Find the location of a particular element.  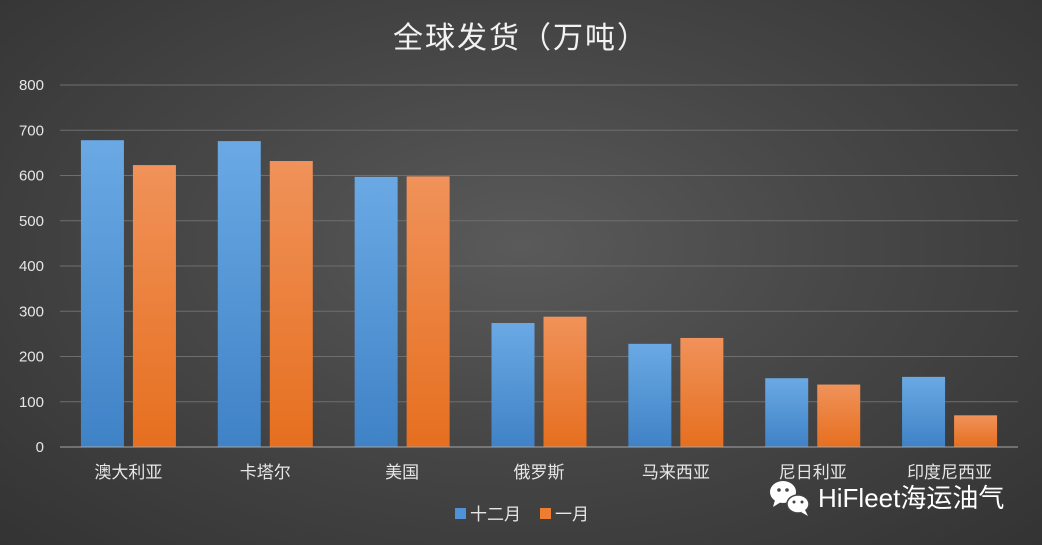

y-tick-label: 800 is located at coordinates (31, 85).